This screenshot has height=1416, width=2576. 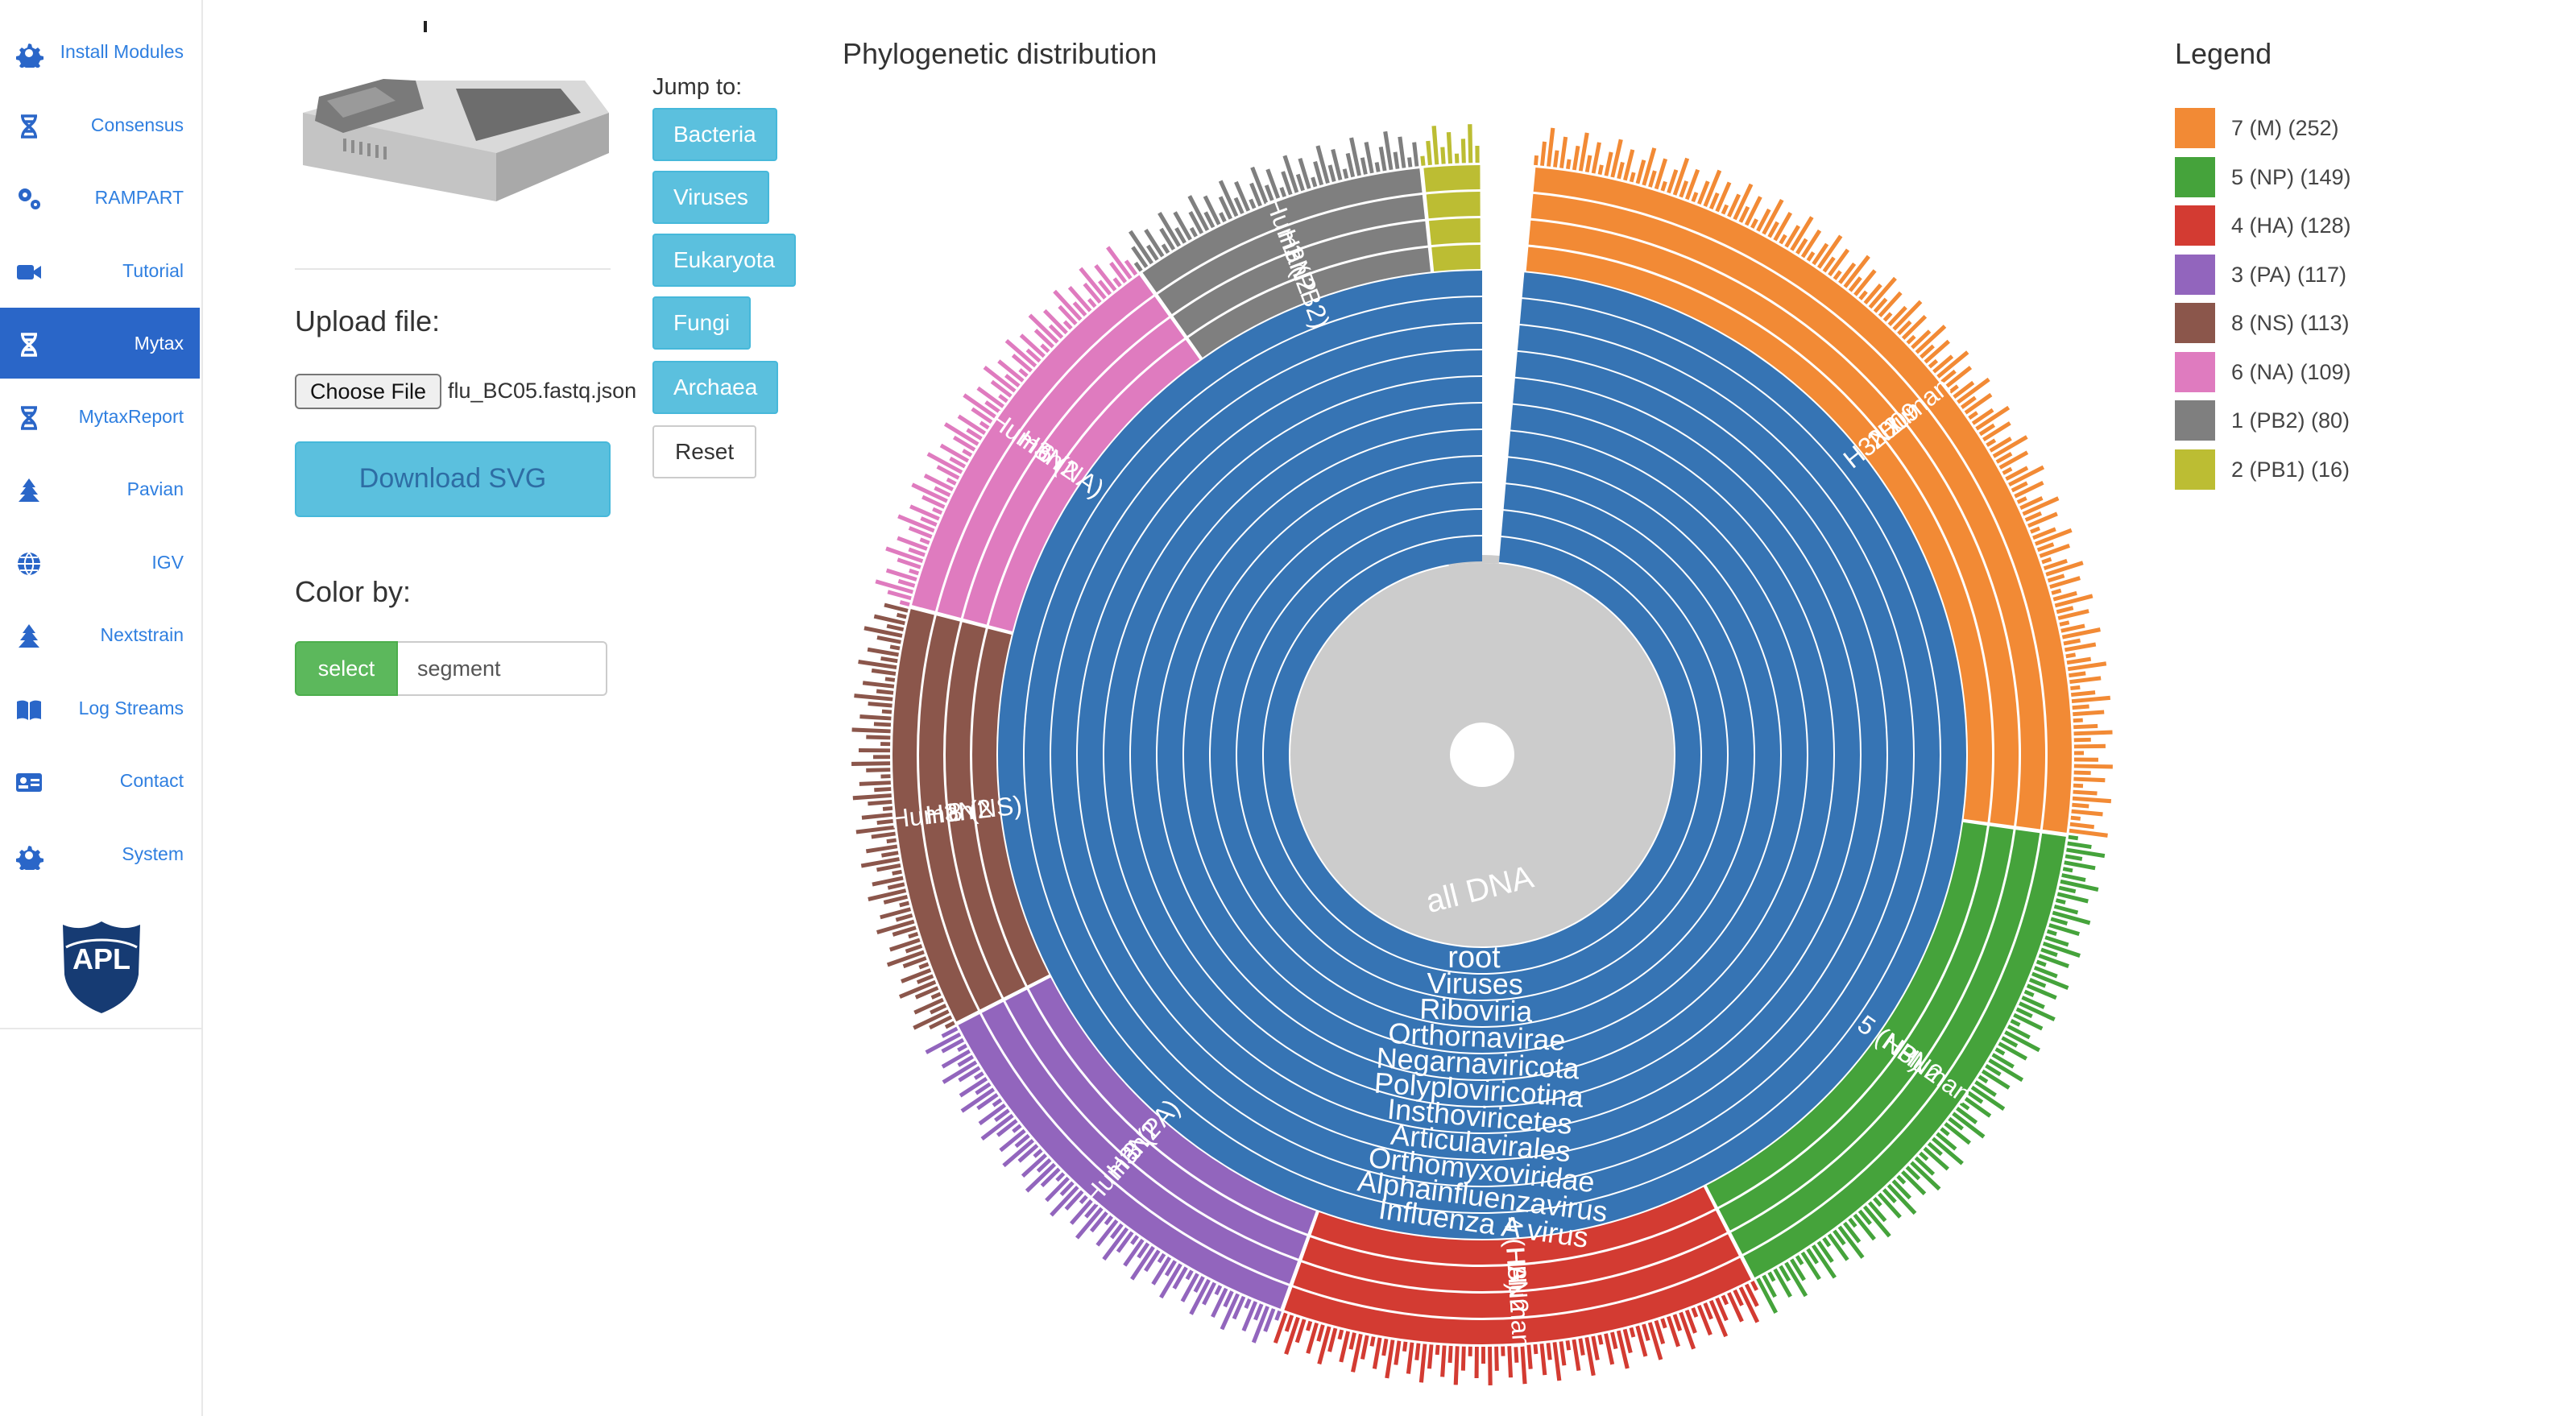 What do you see at coordinates (1457, 158) in the screenshot?
I see `segment-2-pb1-leaf` at bounding box center [1457, 158].